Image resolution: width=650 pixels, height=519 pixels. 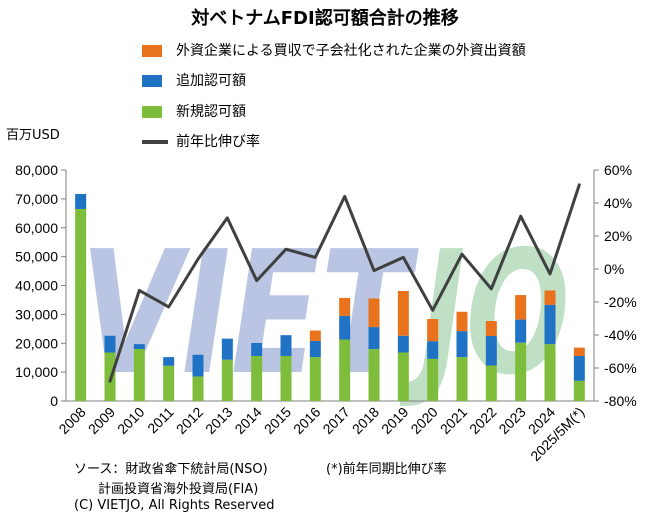 I want to click on y2-tick-label: 40%, so click(x=618, y=203).